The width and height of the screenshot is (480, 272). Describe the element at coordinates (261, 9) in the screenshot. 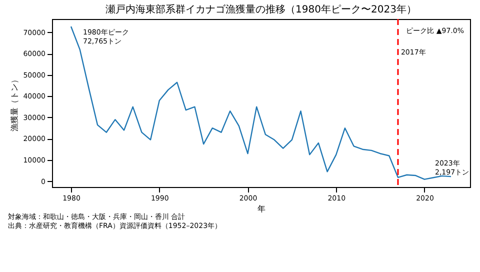

I see `chart-title: 瀬戸内海東部系群イカナゴ漁獲量の推移（1980年ピーク〜2023年）` at that location.